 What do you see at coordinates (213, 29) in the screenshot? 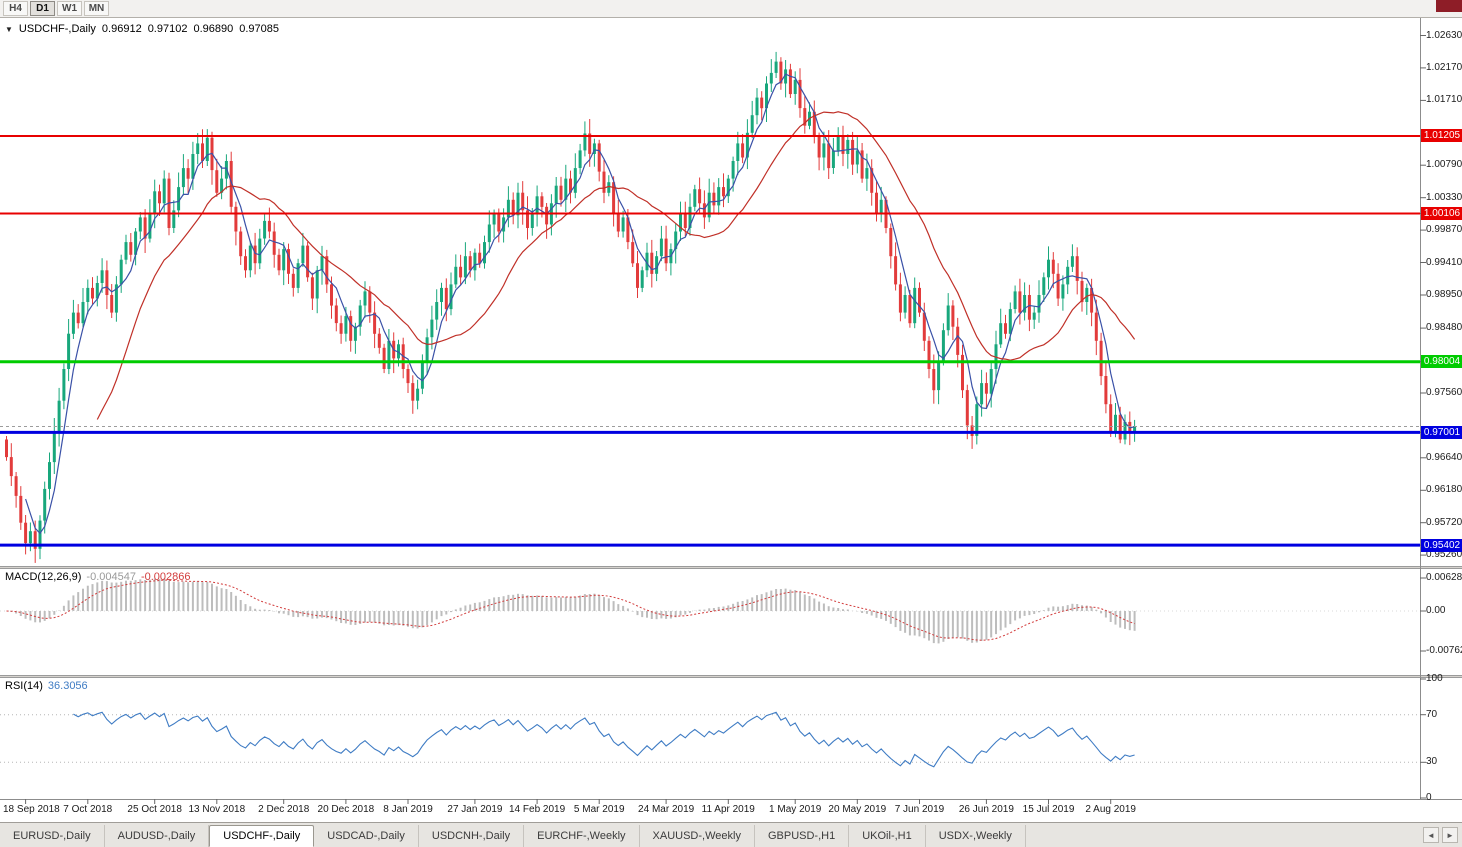
I see `ohlc-low: 0.96890` at bounding box center [213, 29].